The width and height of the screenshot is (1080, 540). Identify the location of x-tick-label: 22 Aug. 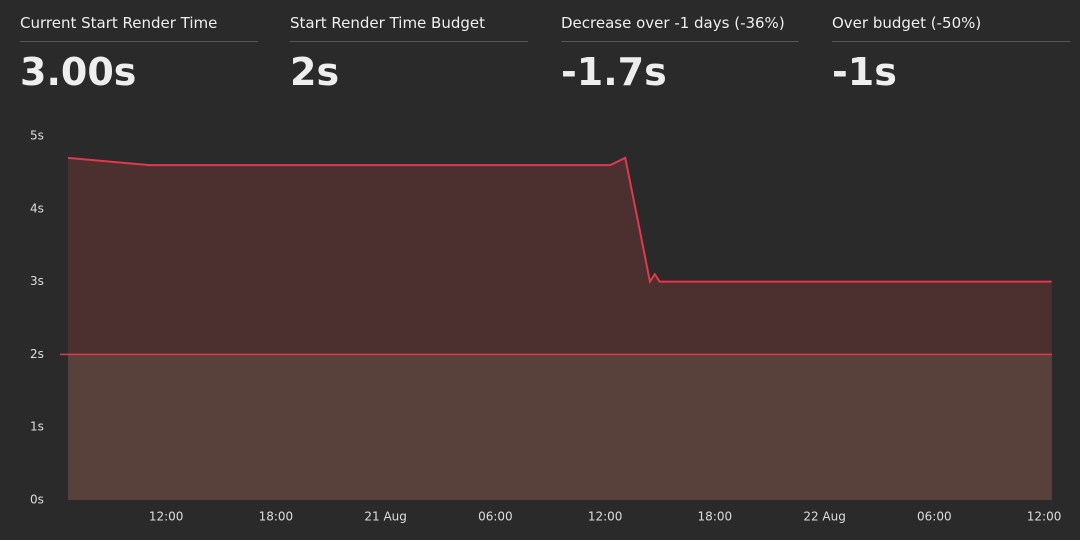
(824, 517).